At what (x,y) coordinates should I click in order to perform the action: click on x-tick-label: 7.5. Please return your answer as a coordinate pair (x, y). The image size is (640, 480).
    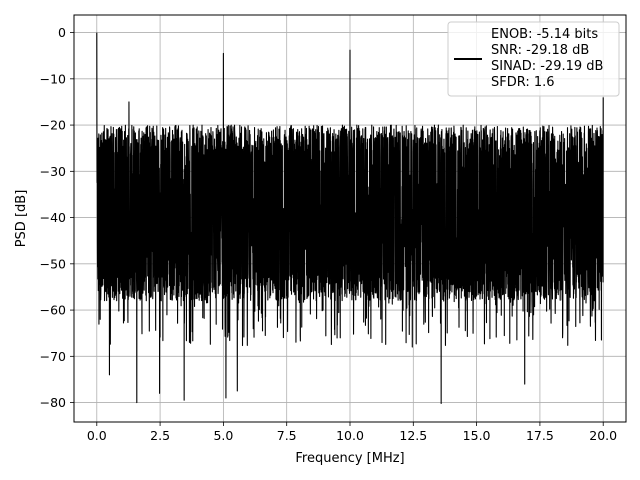
    Looking at the image, I should click on (287, 435).